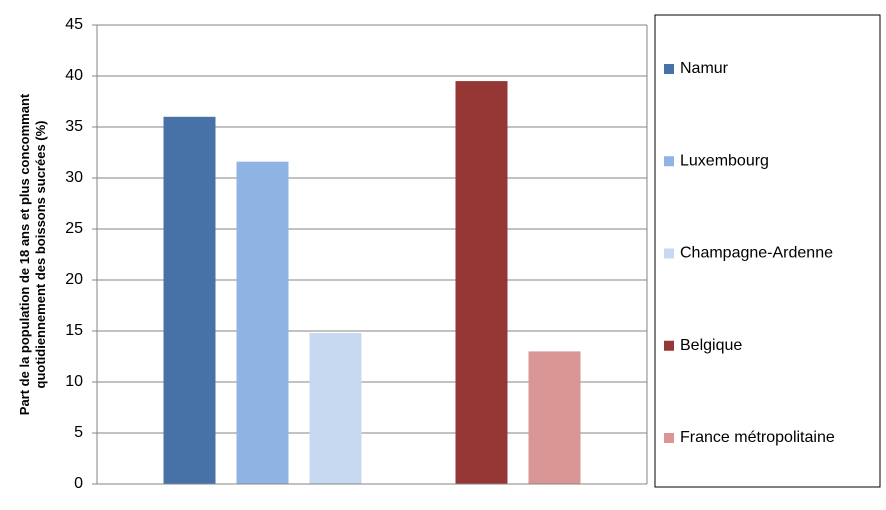 This screenshot has width=886, height=510. Describe the element at coordinates (74, 24) in the screenshot. I see `y-tick-label: 45` at that location.